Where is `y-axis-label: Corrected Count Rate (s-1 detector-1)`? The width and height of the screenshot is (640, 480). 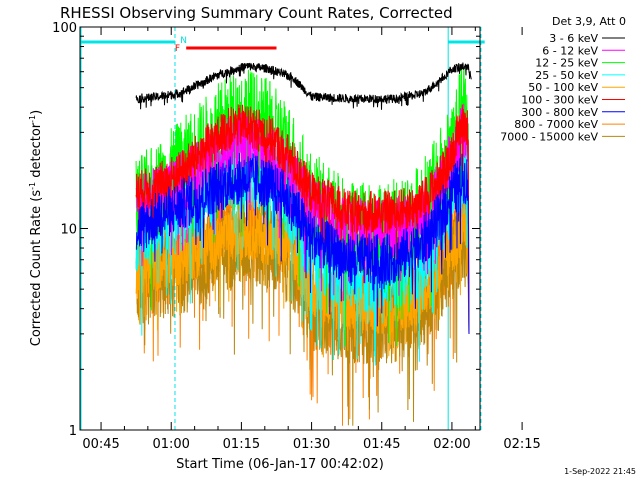 y-axis-label: Corrected Count Rate (s-1 detector-1) is located at coordinates (36, 228).